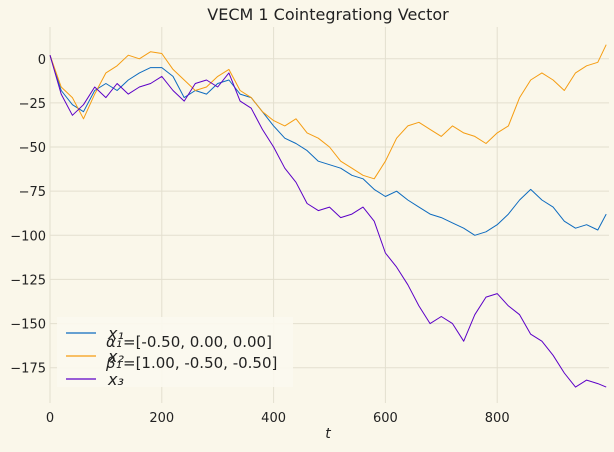  I want to click on x-axis-label: t, so click(328, 434).